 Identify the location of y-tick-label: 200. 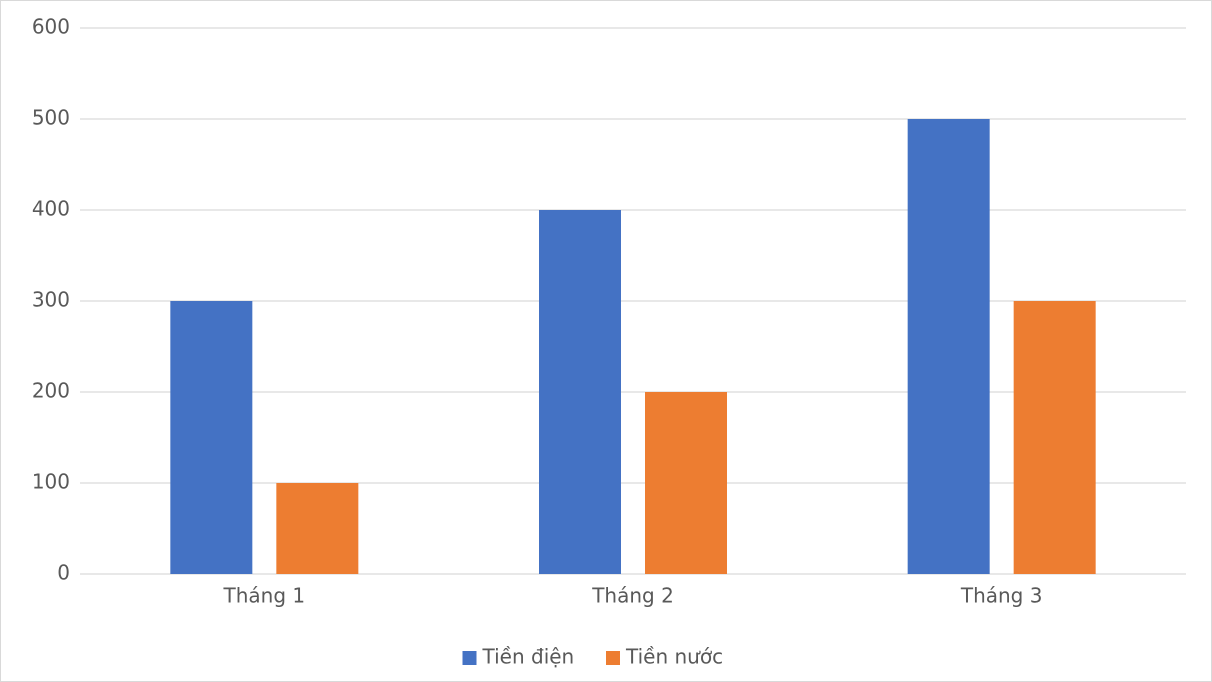
(51, 391).